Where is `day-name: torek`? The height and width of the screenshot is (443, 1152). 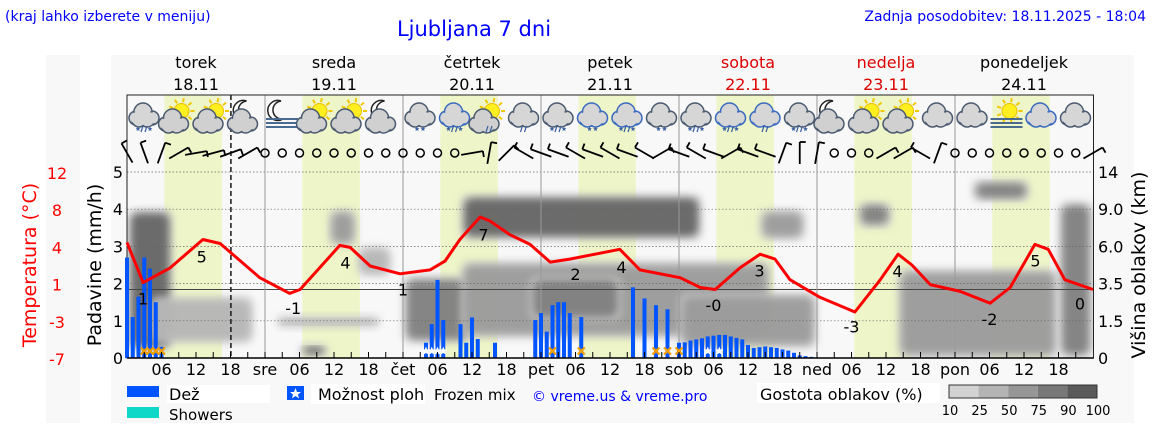
day-name: torek is located at coordinates (196, 62).